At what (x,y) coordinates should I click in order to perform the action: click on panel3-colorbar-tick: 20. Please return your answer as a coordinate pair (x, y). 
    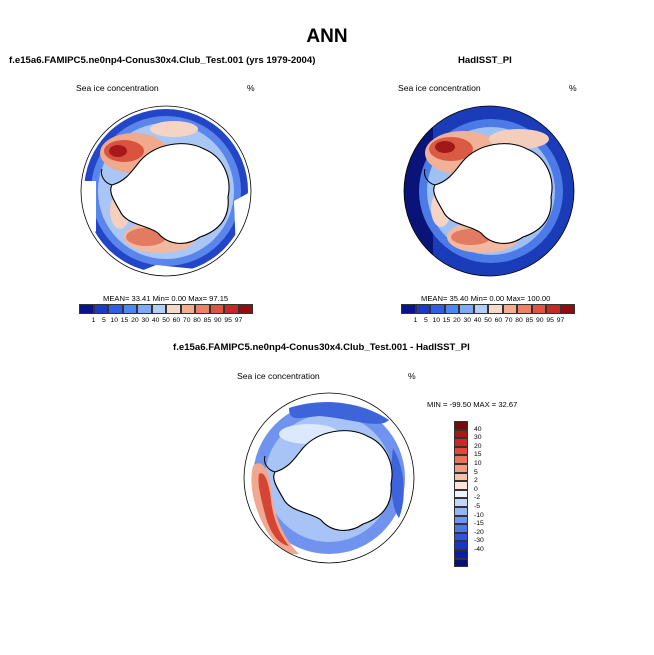
    Looking at the image, I should click on (478, 446).